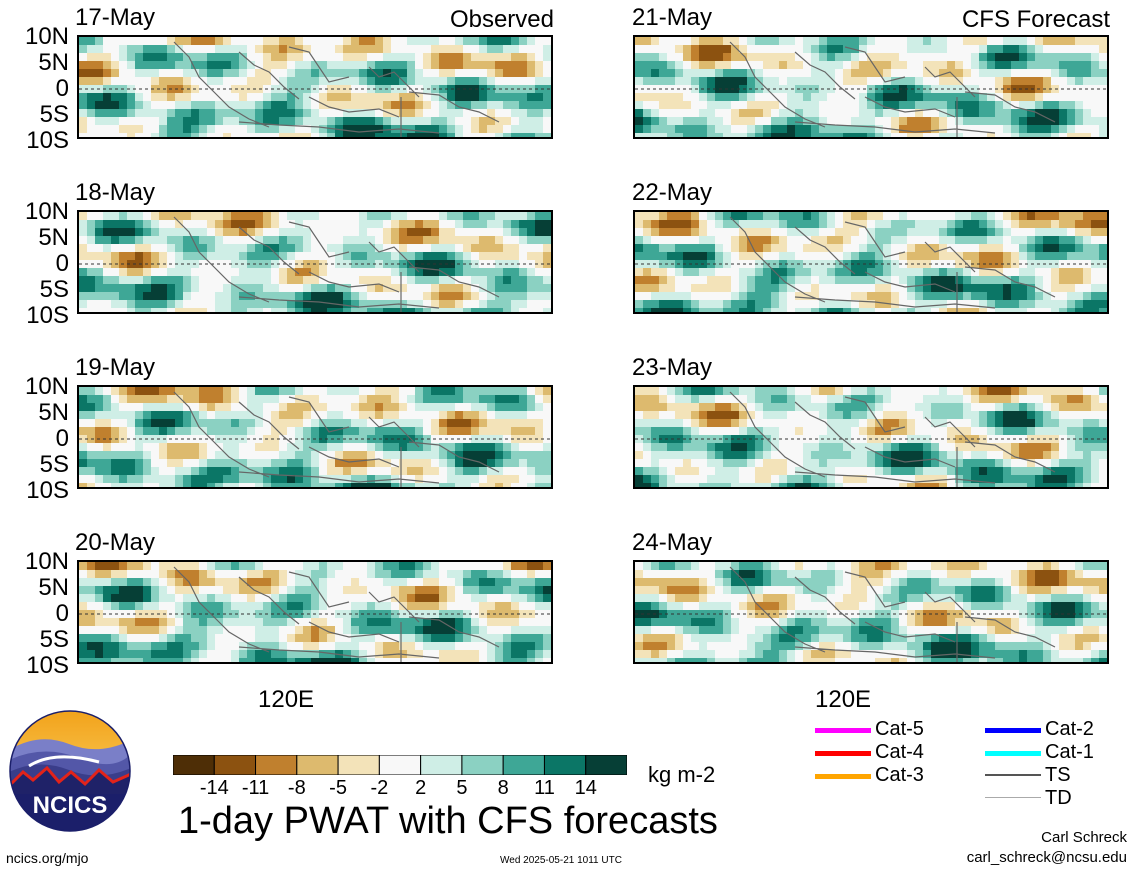  What do you see at coordinates (1058, 798) in the screenshot?
I see `legend-label: TD` at bounding box center [1058, 798].